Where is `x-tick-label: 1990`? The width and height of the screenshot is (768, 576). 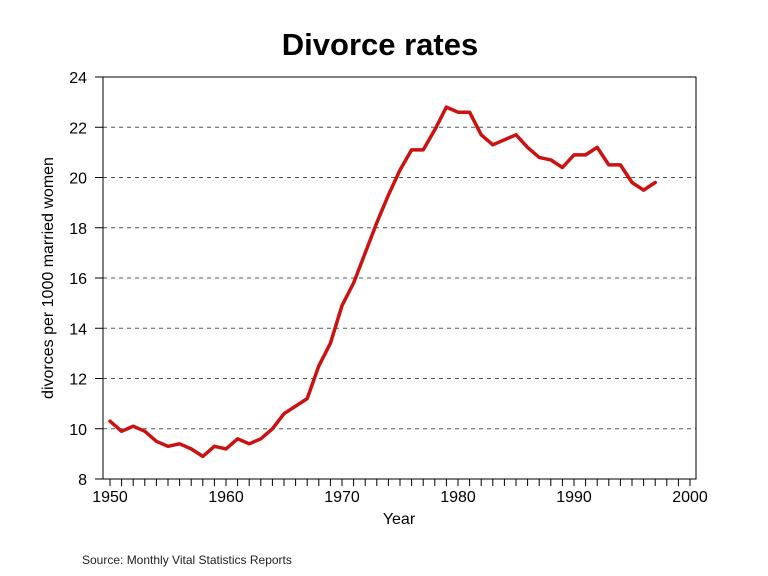 x-tick-label: 1990 is located at coordinates (574, 497).